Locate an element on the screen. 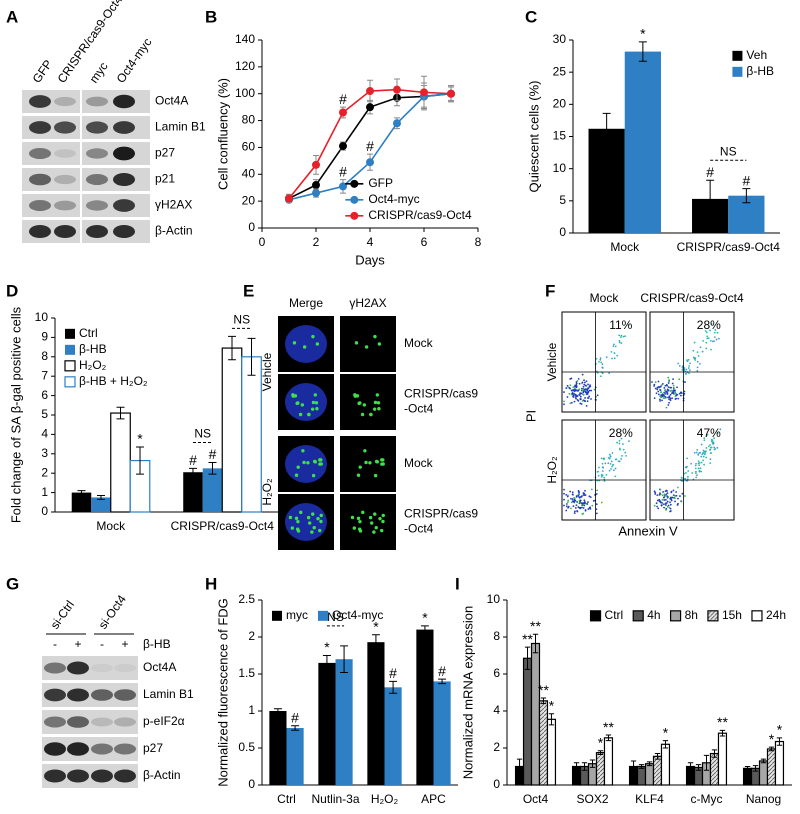 The image size is (800, 814). y-tick-label: 2 is located at coordinates (44, 472).